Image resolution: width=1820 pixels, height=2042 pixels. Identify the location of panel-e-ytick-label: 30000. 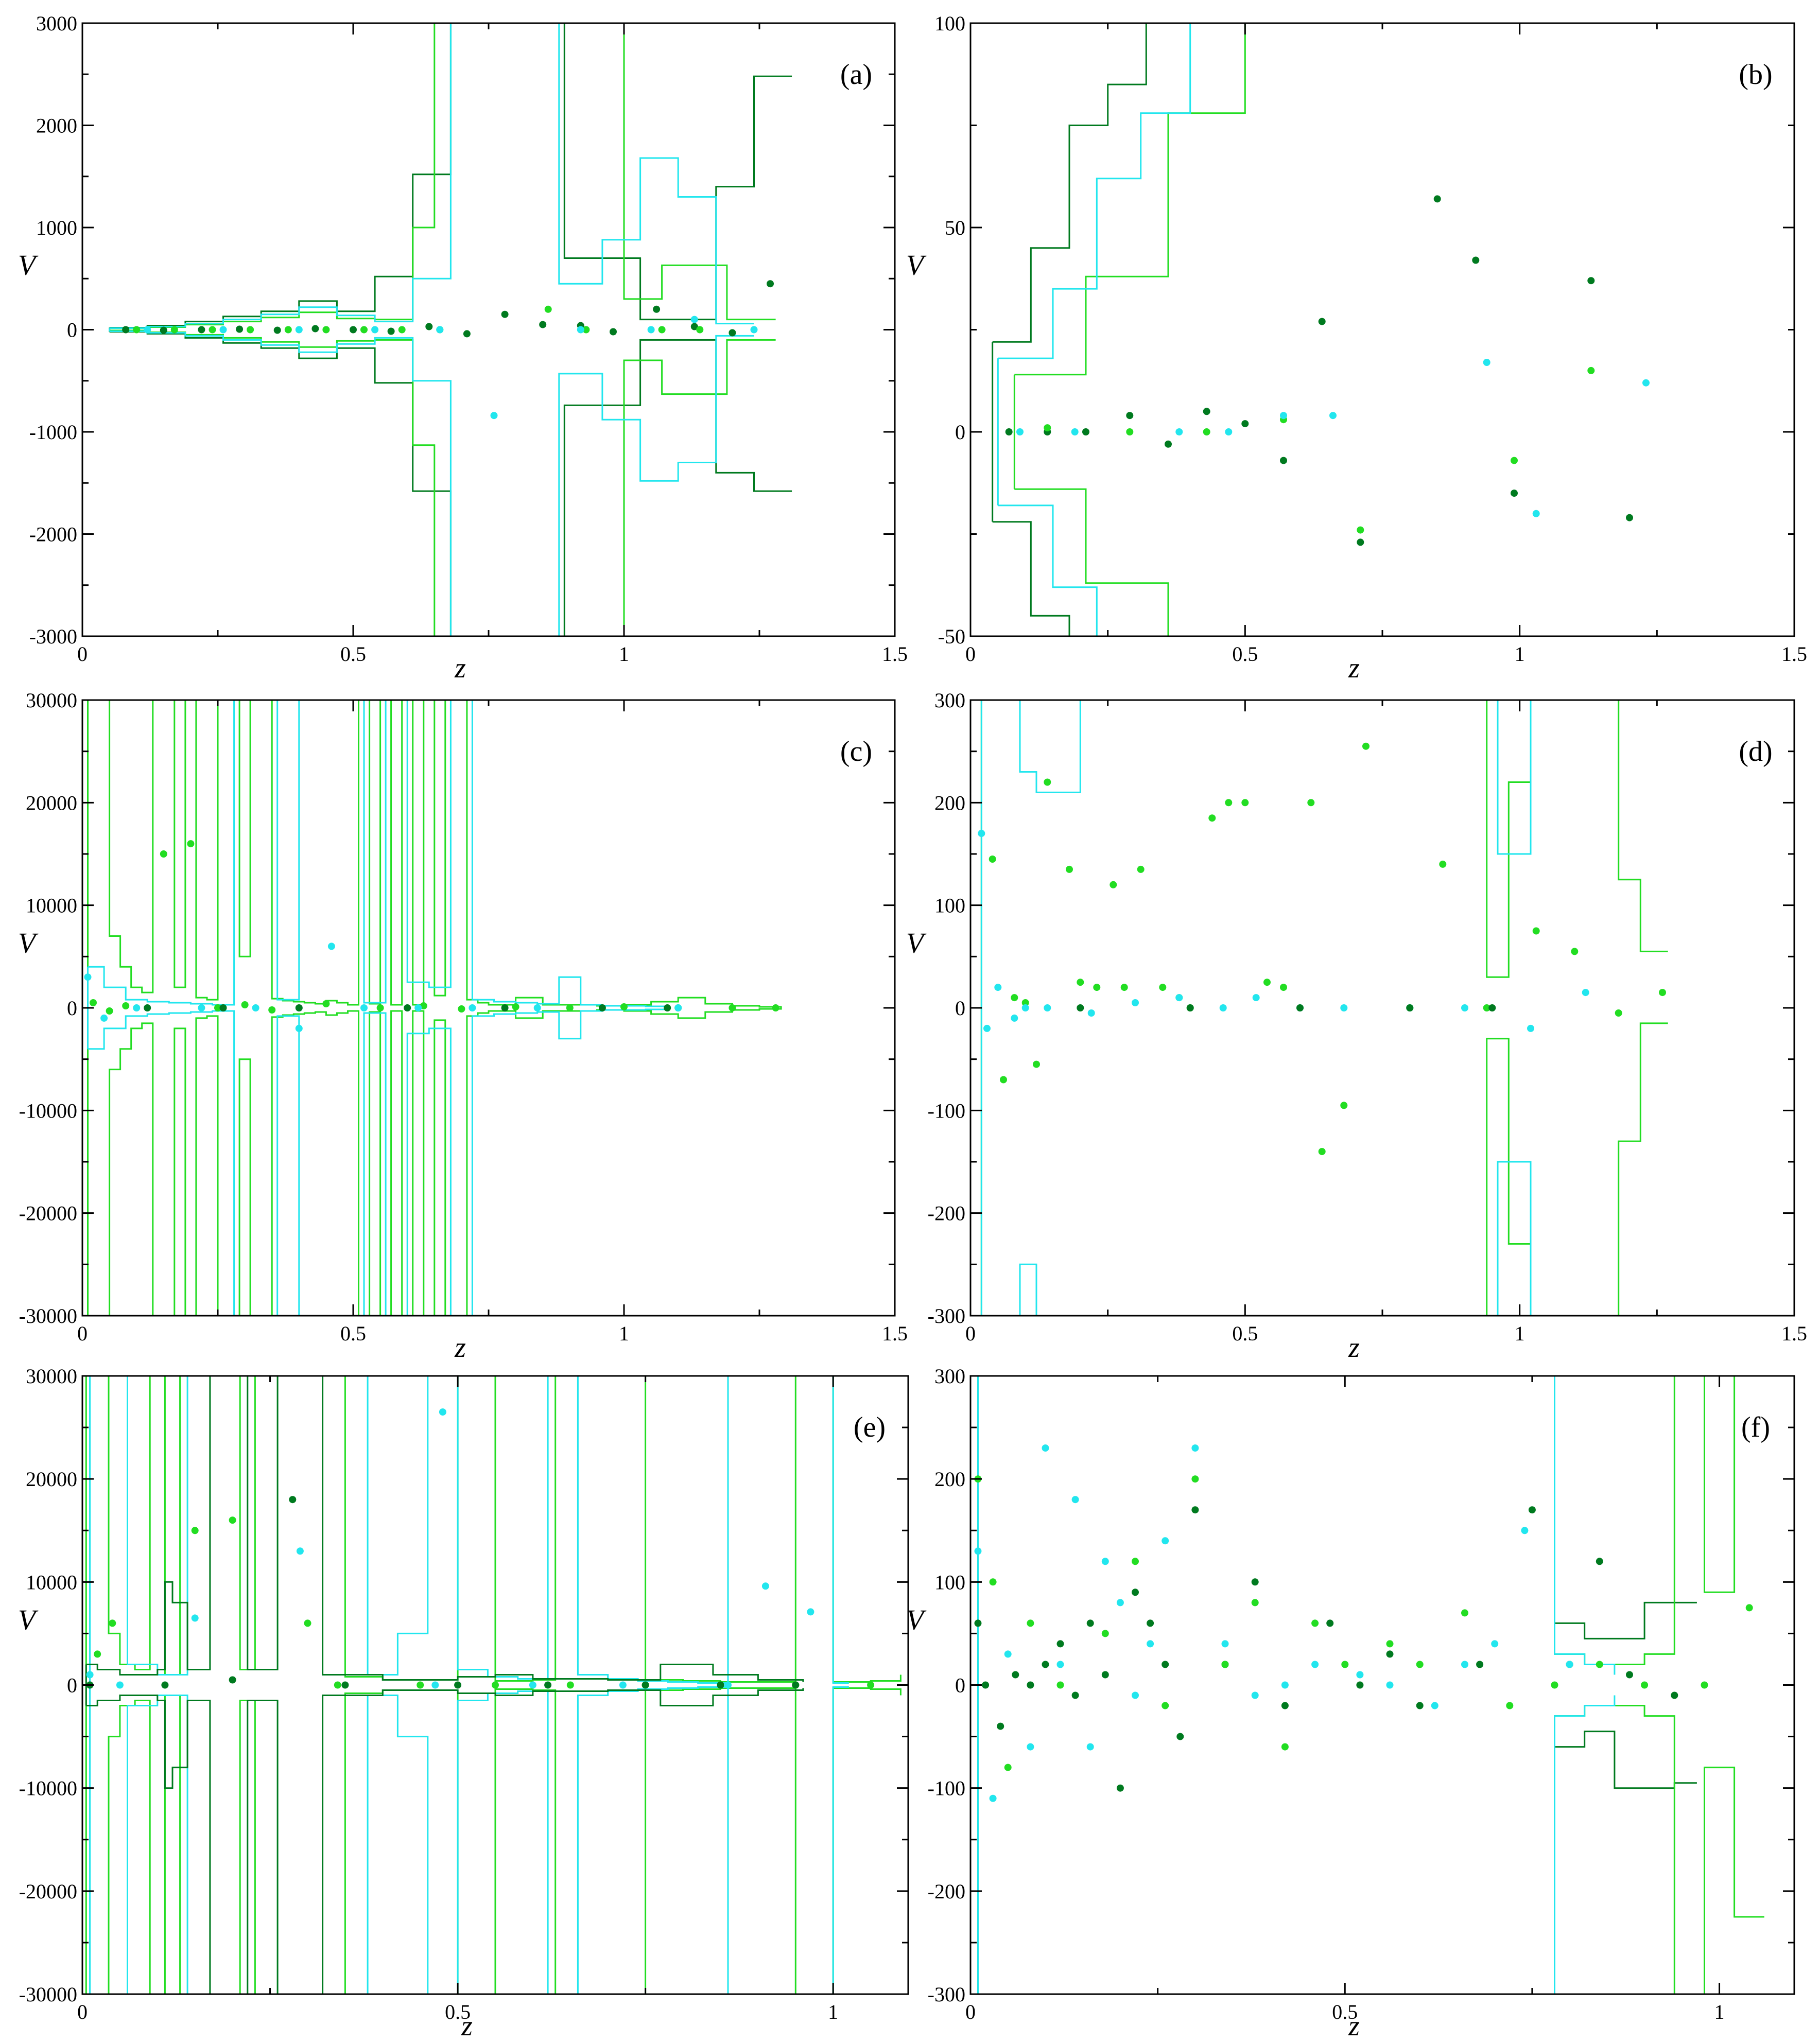
(51, 1377).